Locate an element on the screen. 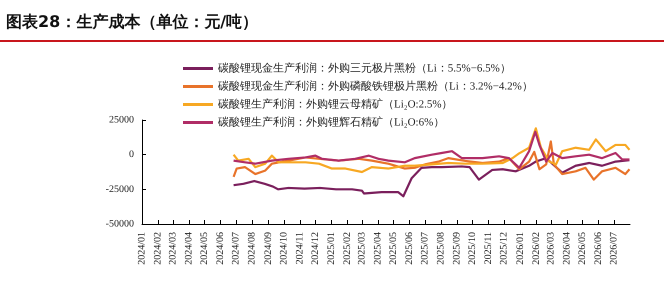 The height and width of the screenshot is (282, 664). x-tick-label: 2024/04 is located at coordinates (189, 248).